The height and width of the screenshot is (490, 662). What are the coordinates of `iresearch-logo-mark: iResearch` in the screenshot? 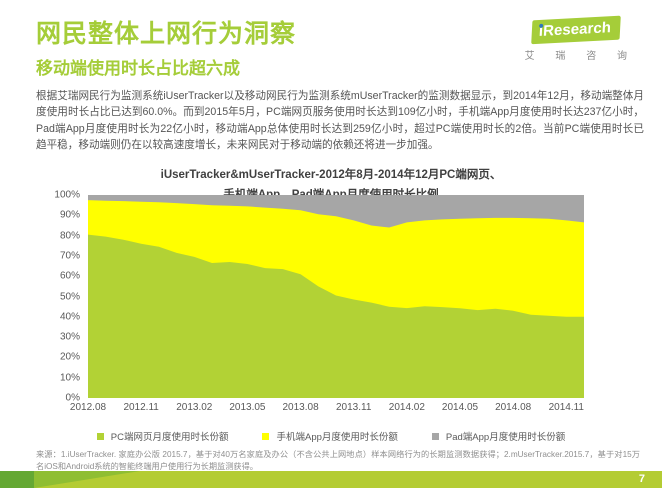 It's located at (576, 30).